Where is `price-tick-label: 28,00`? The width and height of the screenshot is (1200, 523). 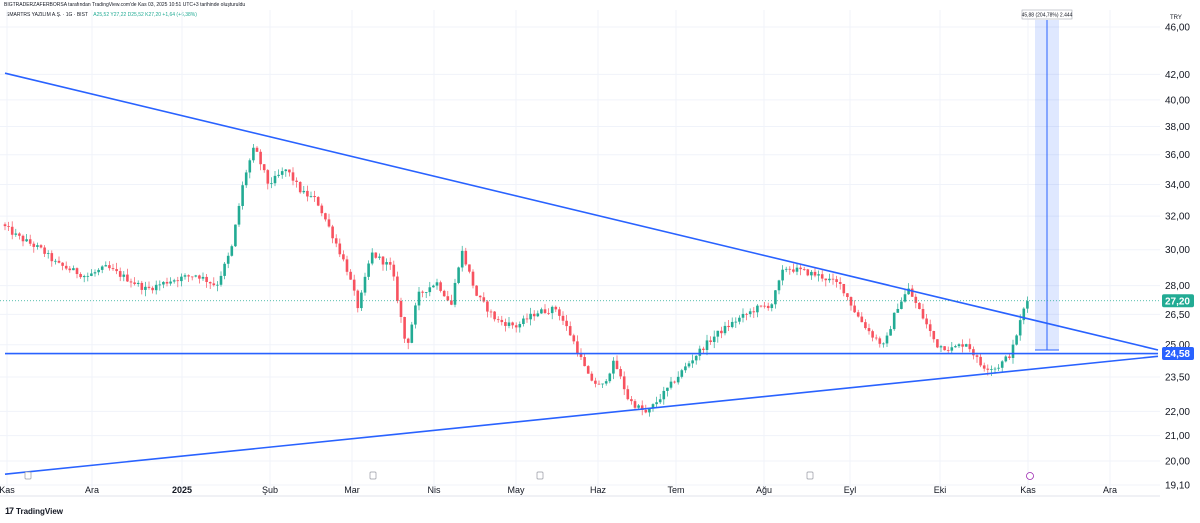
price-tick-label: 28,00 is located at coordinates (1177, 286).